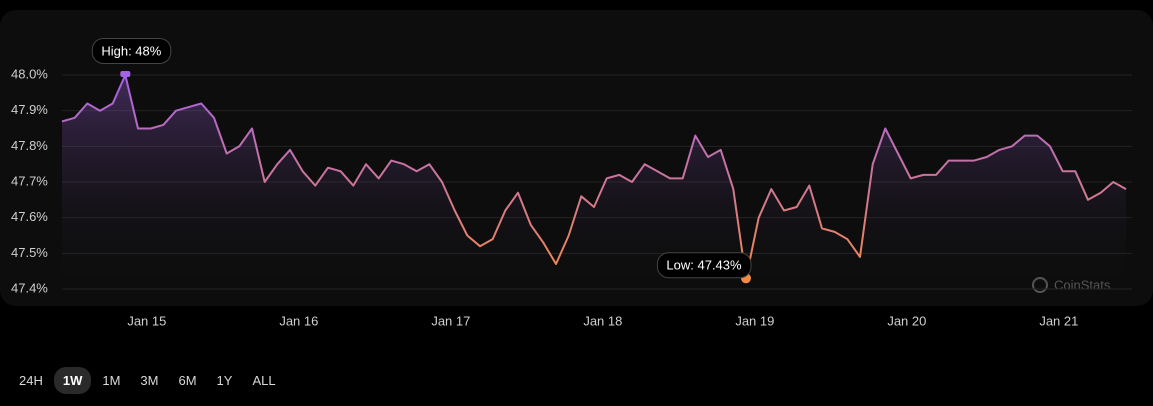  I want to click on range-button: 24H, so click(31, 380).